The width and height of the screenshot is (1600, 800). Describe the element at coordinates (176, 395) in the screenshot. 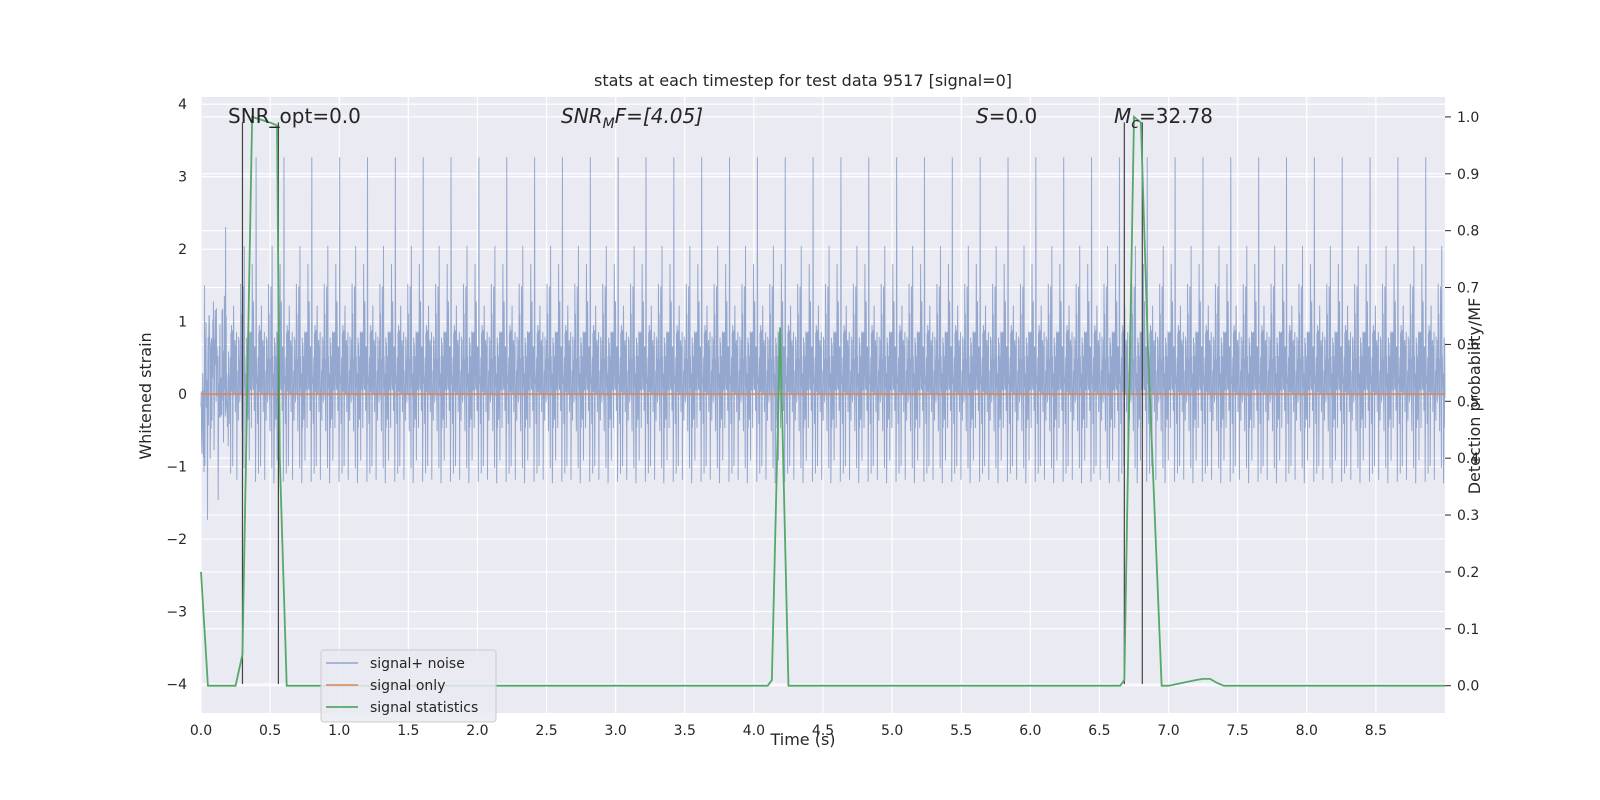

I see `y-axis-ticks: 4 3 2 1 0 −1 −2 −3 −4` at that location.